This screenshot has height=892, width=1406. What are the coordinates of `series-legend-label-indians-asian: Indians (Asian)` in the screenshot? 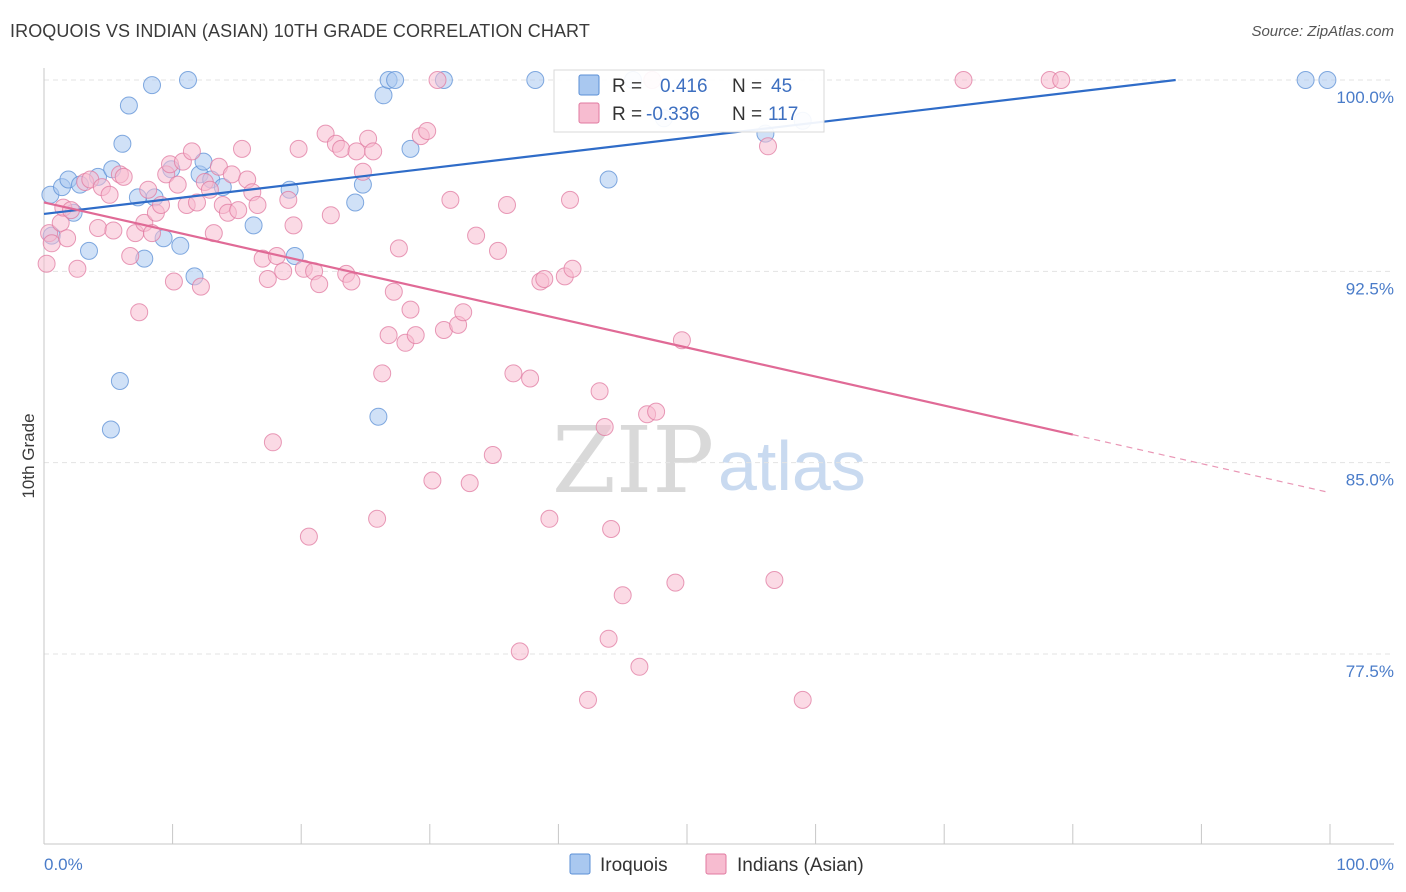 It's located at (800, 865).